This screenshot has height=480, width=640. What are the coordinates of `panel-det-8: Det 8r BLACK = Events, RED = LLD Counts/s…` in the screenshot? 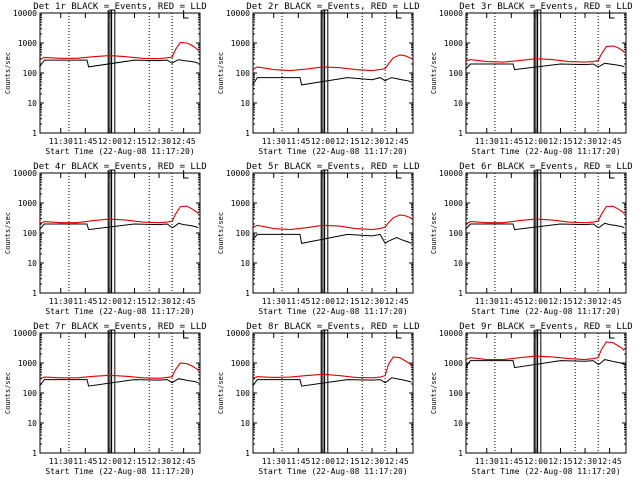 It's located at (318, 399).